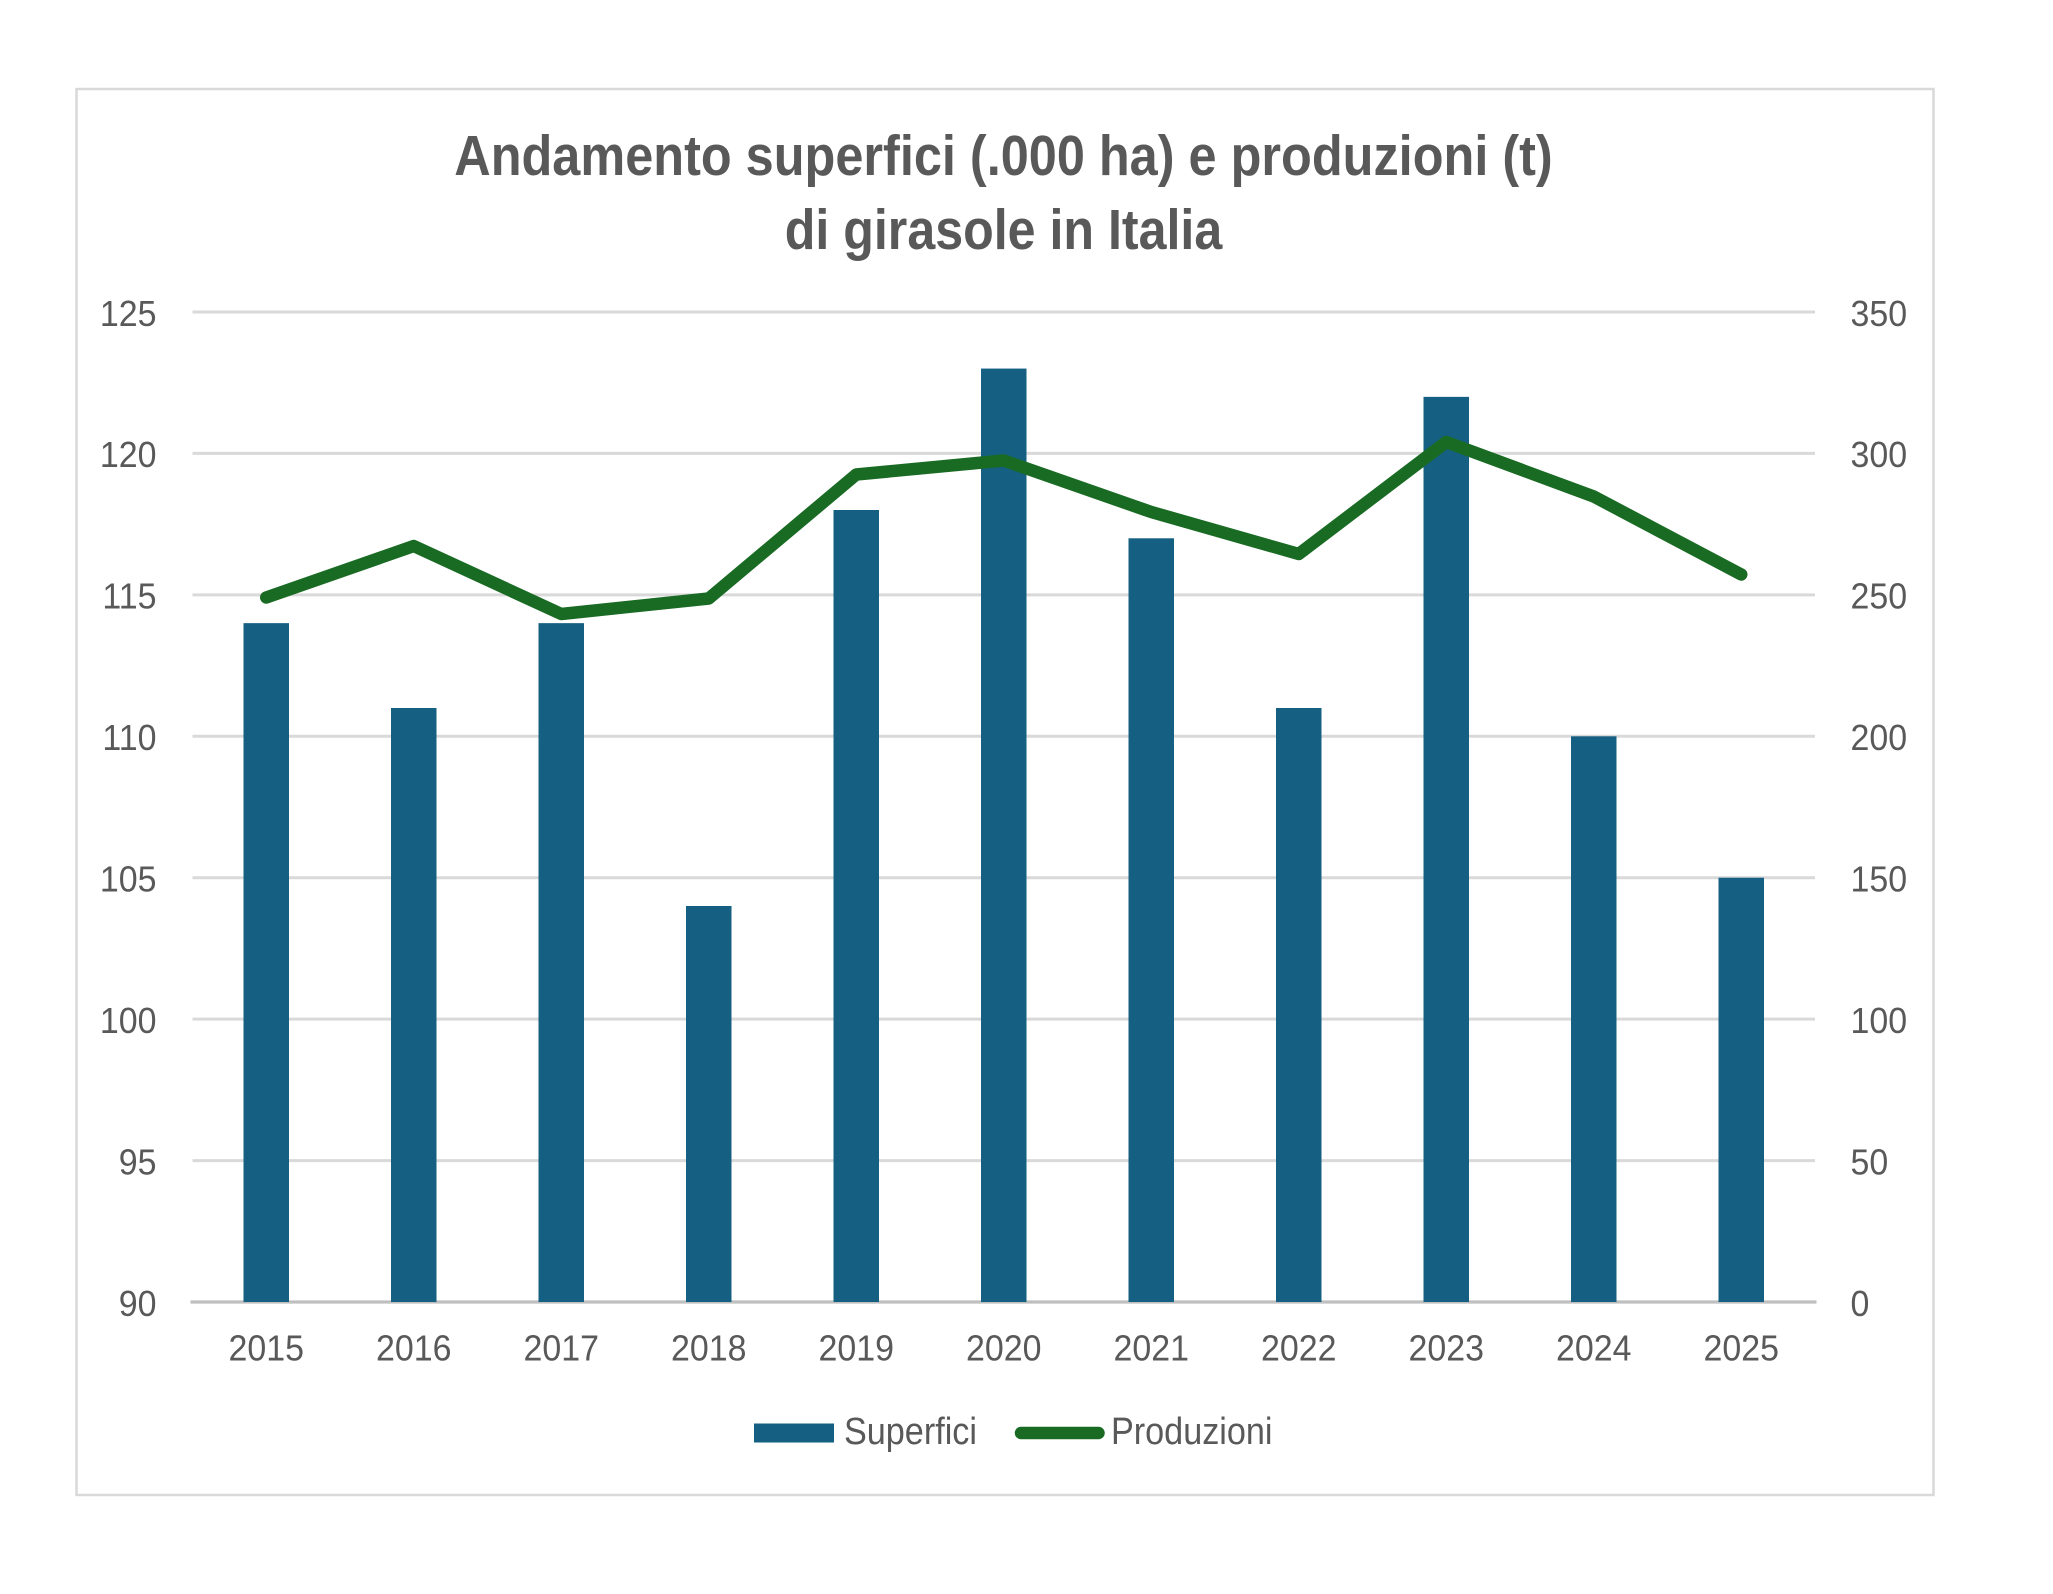 The image size is (2053, 1594). I want to click on svg-text: 200, so click(1879, 738).